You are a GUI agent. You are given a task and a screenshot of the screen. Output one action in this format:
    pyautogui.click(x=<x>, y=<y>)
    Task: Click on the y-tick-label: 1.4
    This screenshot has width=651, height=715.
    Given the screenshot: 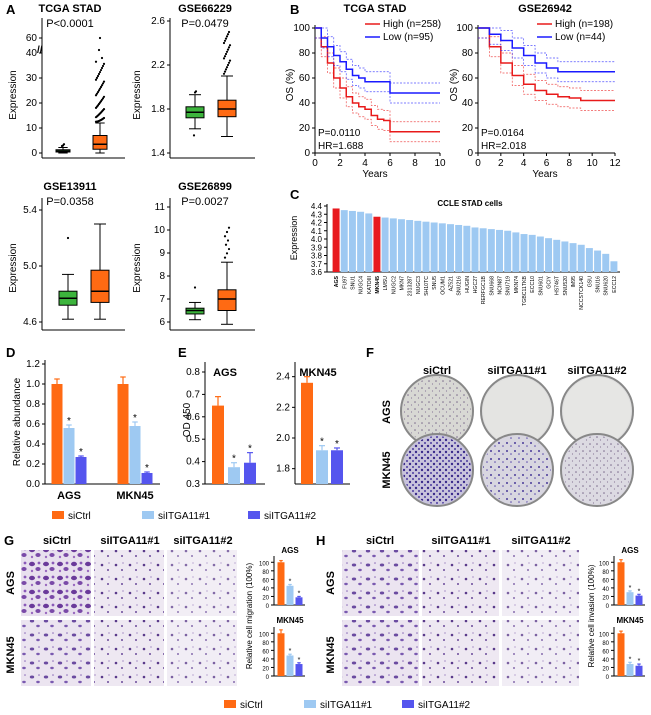 What is the action you would take?
    pyautogui.click(x=158, y=153)
    